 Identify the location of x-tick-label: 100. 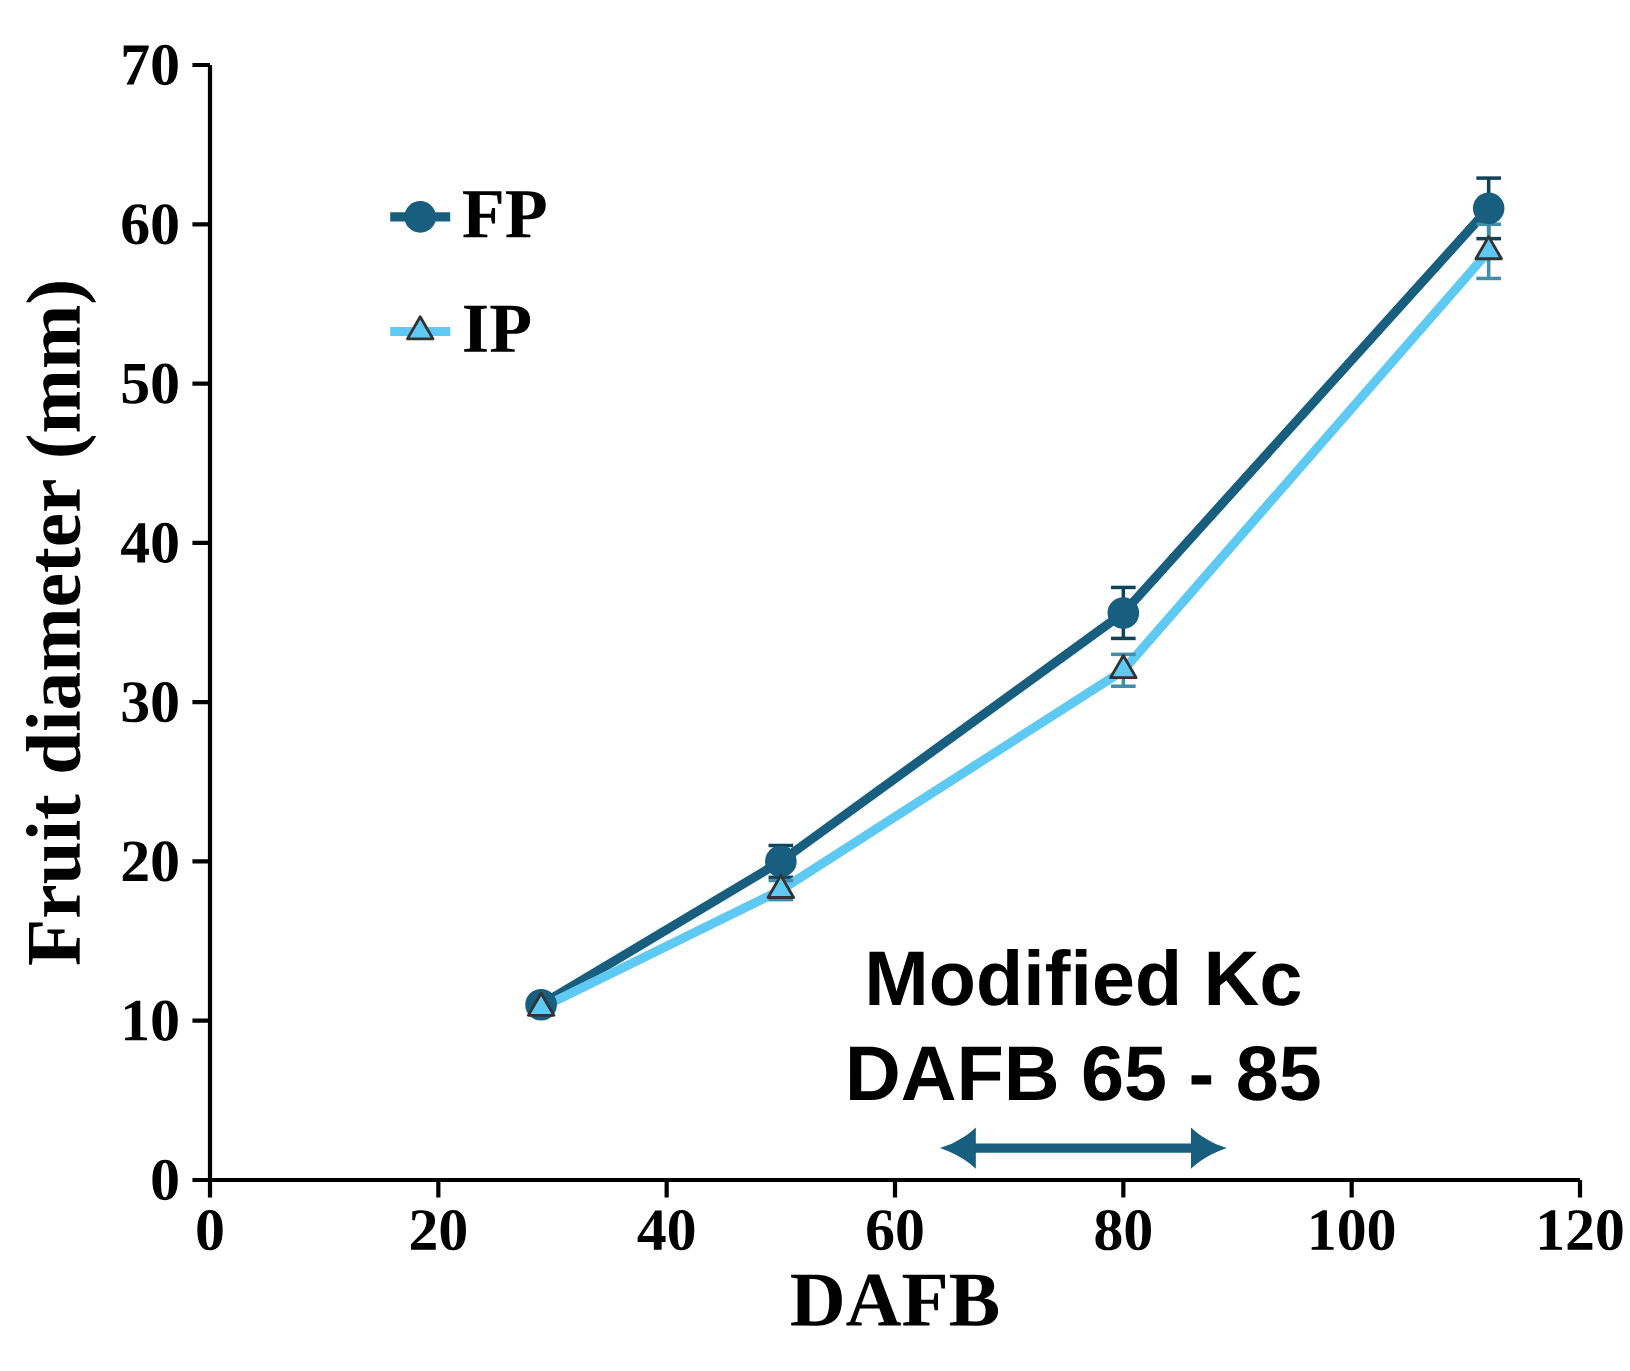
(1353, 1230).